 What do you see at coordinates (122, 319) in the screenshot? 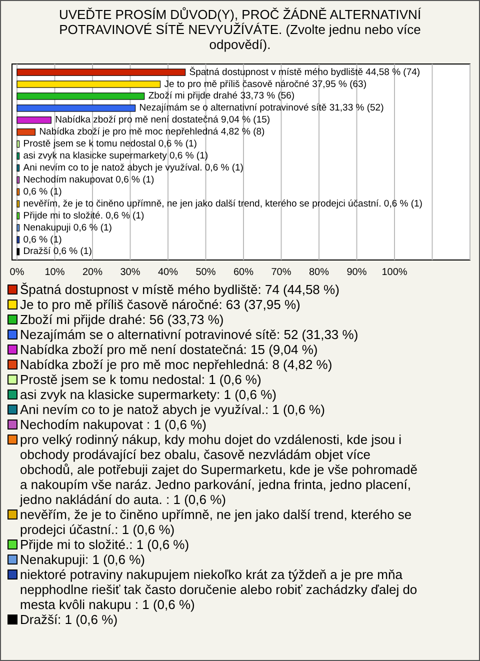
I see `text: Zboží mi přijde drahé: 56 (33,73 %)` at bounding box center [122, 319].